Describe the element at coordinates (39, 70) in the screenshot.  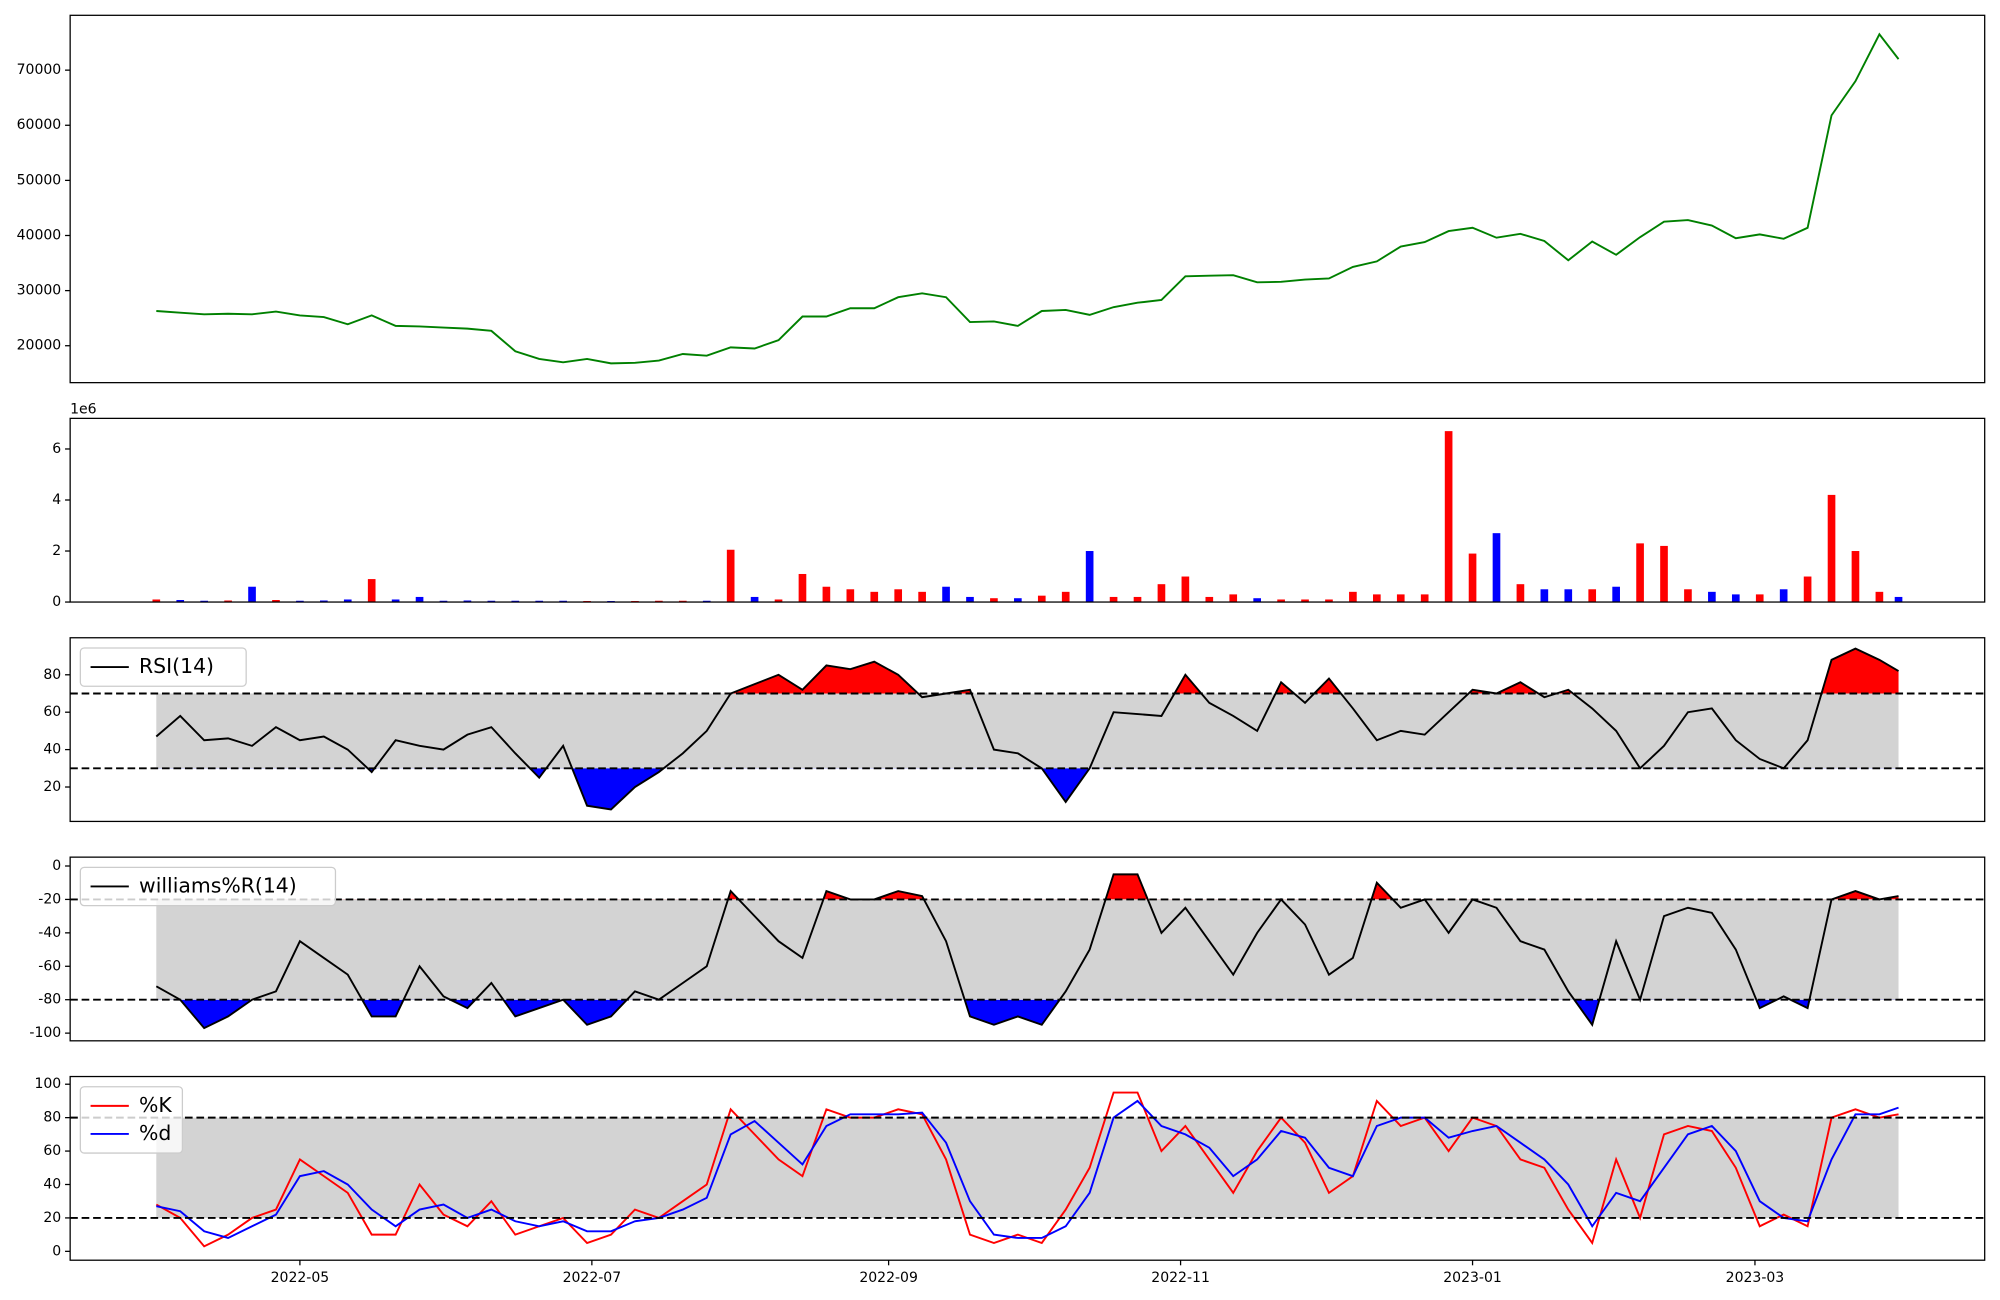
I see `y-tick-label: 70000` at that location.